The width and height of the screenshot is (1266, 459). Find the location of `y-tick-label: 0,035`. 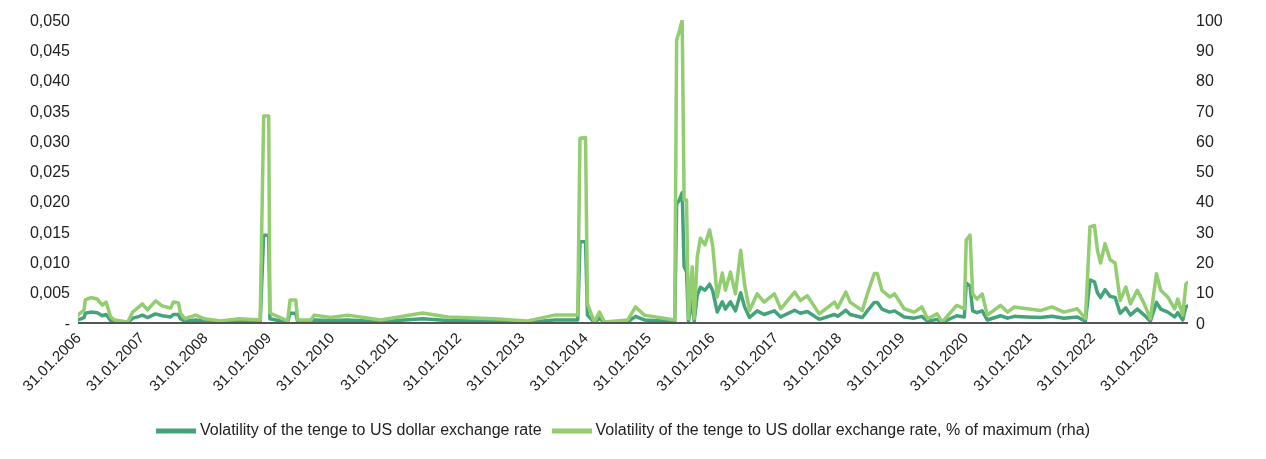

y-tick-label: 0,035 is located at coordinates (50, 111).